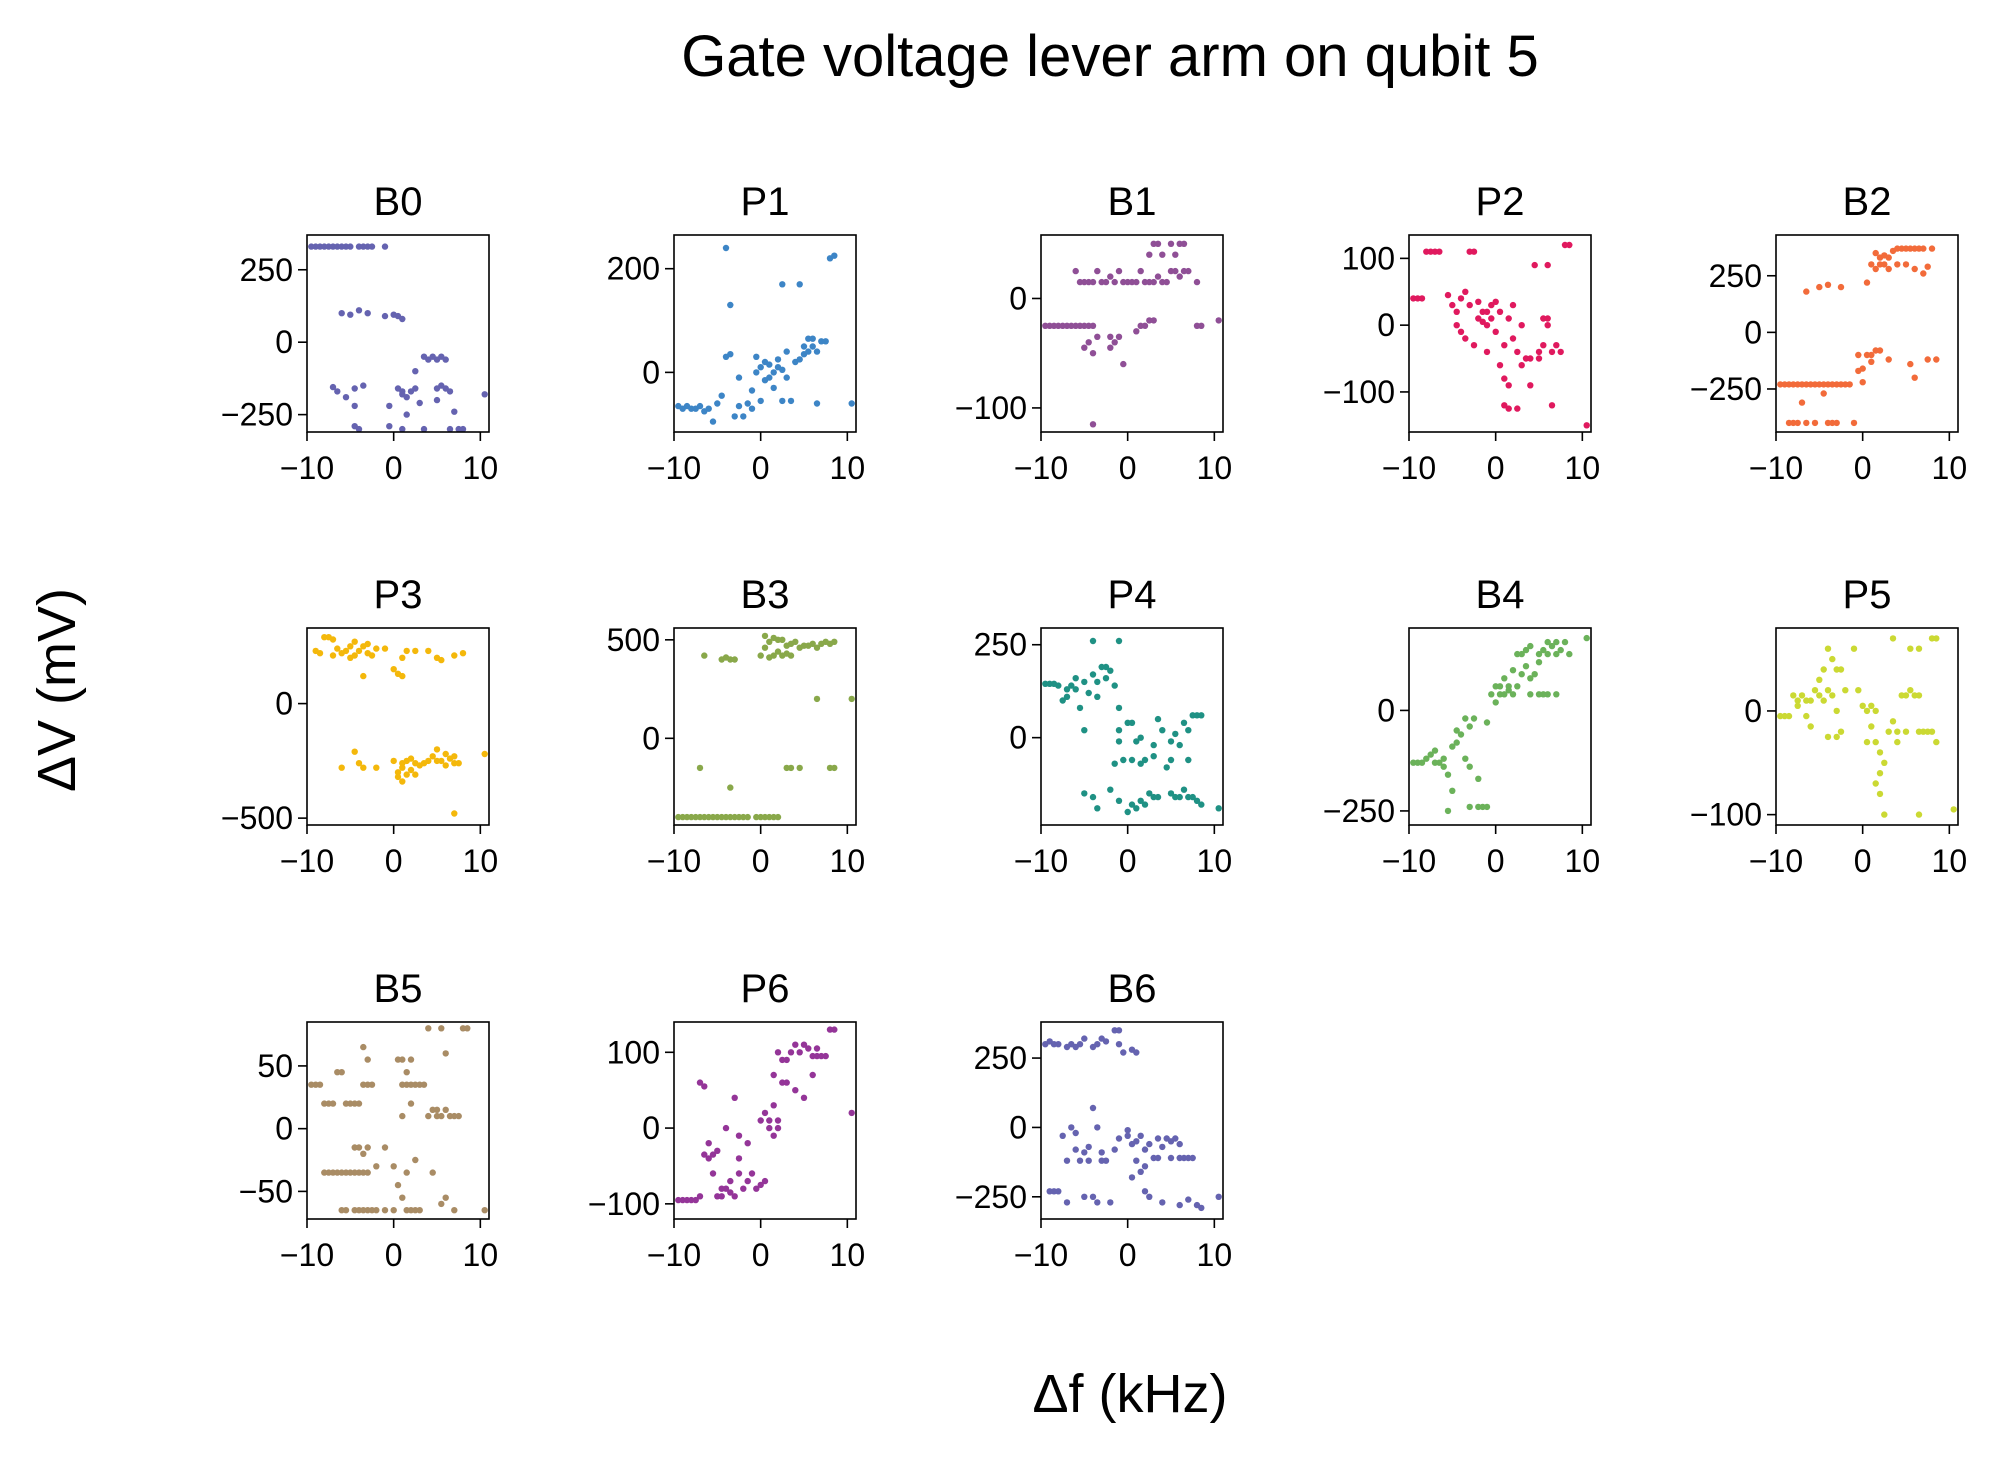  I want to click on subplot-title-b1: B1, so click(1132, 202).